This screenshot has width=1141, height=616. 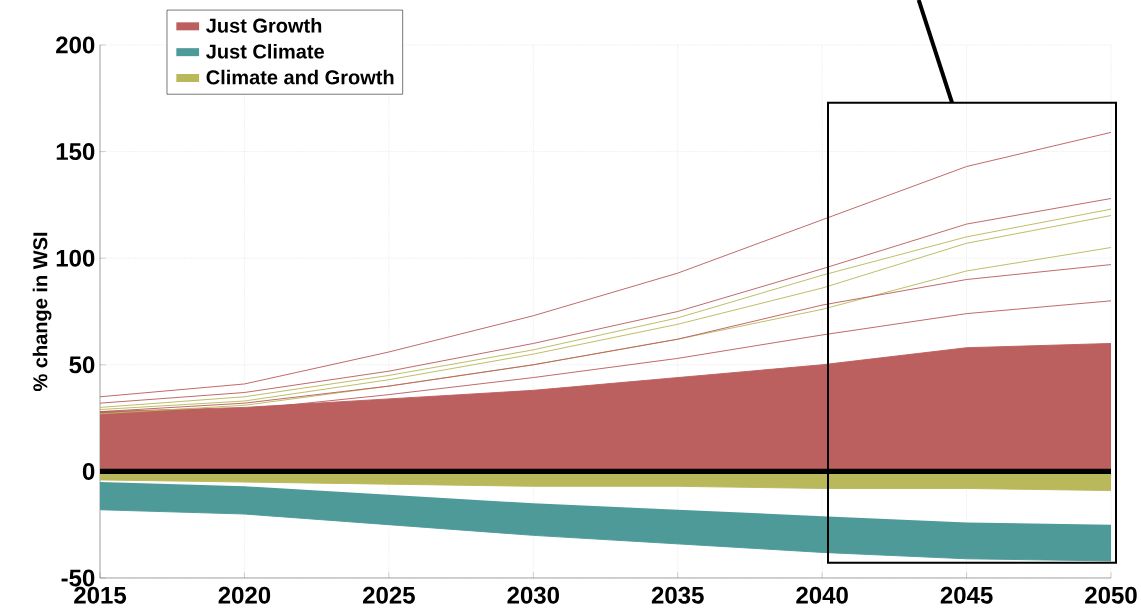 I want to click on y-tick-label: 0, so click(x=88, y=471).